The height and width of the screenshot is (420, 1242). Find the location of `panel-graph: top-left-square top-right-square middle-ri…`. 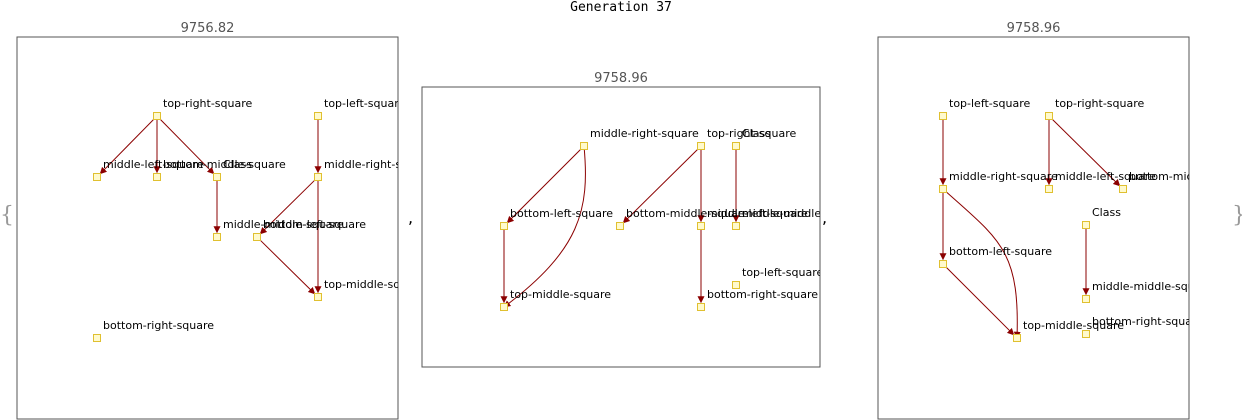

panel-graph: top-left-square top-right-square middle-ri… is located at coordinates (1090, 219).